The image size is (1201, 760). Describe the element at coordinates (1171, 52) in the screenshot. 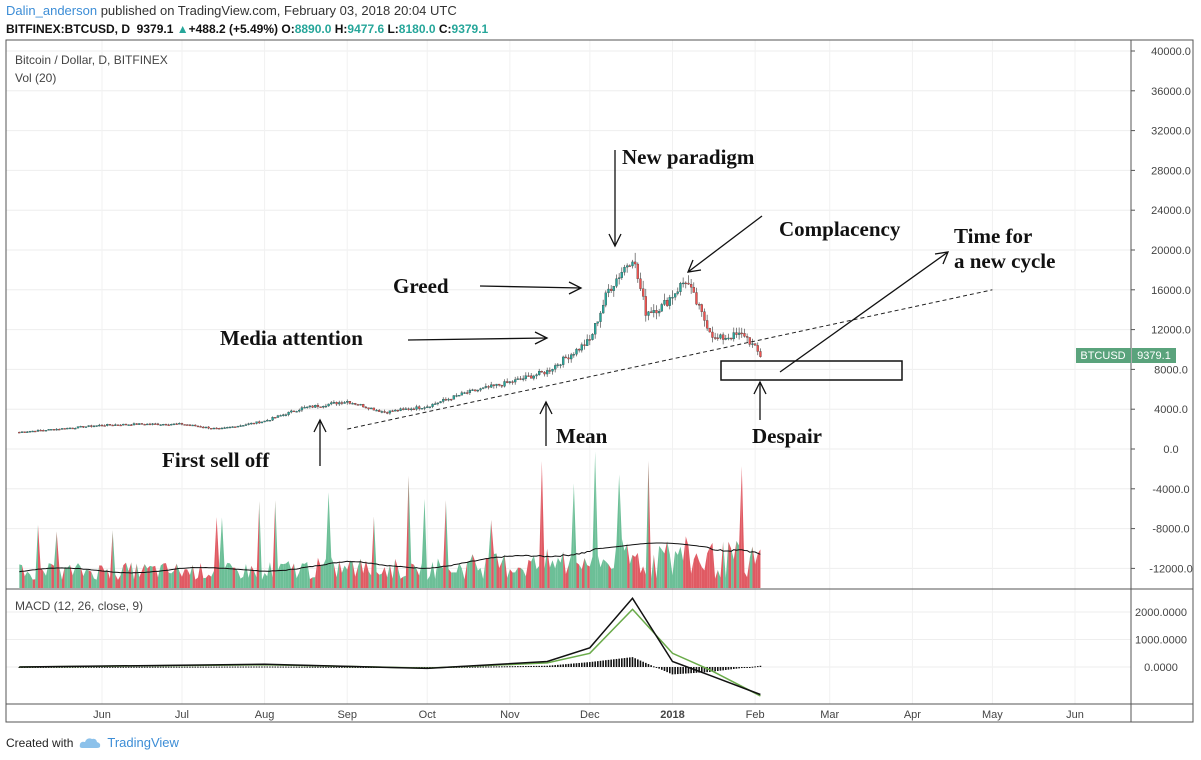

I see `price-tick-label: 40000.0` at that location.